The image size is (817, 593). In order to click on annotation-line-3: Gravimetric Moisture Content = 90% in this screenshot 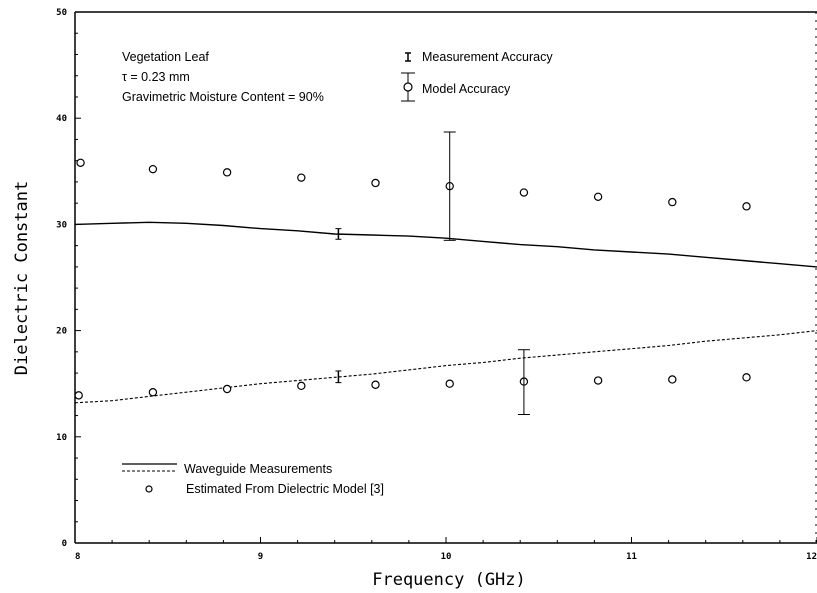, I will do `click(223, 97)`.